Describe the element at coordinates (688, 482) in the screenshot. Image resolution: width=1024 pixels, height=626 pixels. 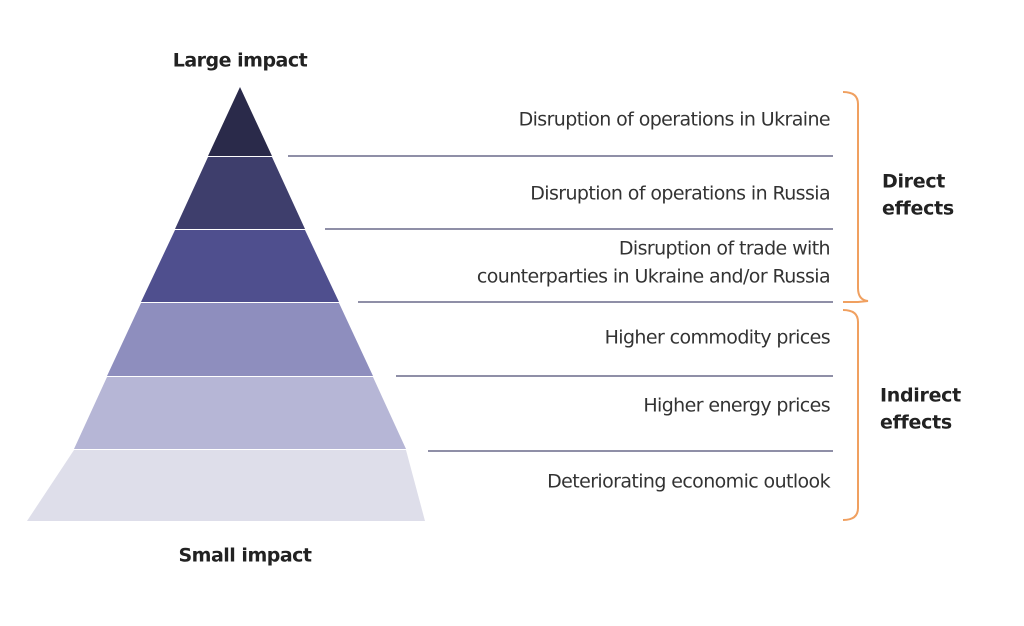
I see `level-label: Deteriorating economic outlook` at that location.